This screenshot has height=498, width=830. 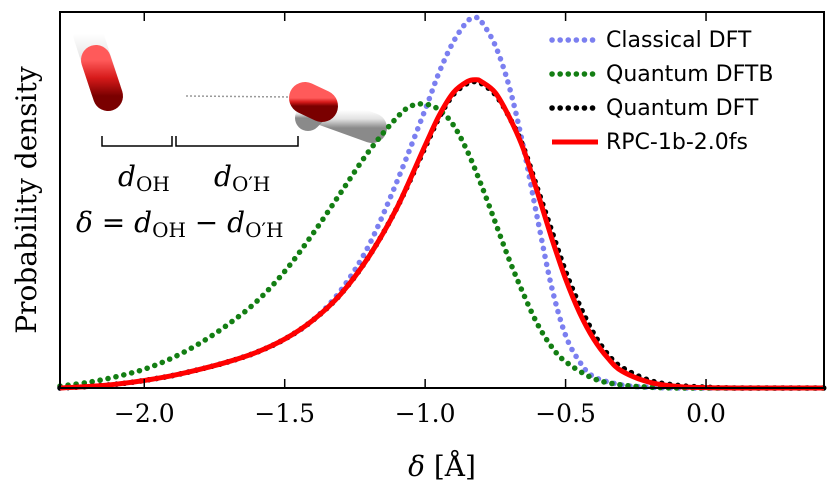 What do you see at coordinates (425, 413) in the screenshot?
I see `x-tick-label: −1.0` at bounding box center [425, 413].